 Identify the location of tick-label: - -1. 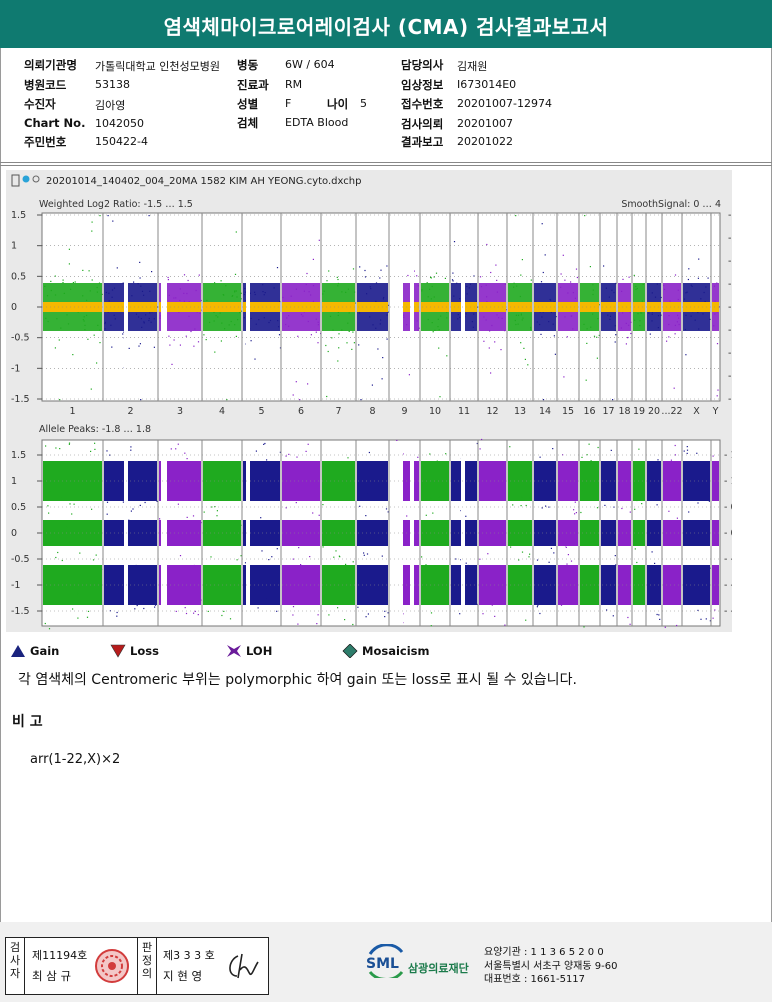
(728, 585).